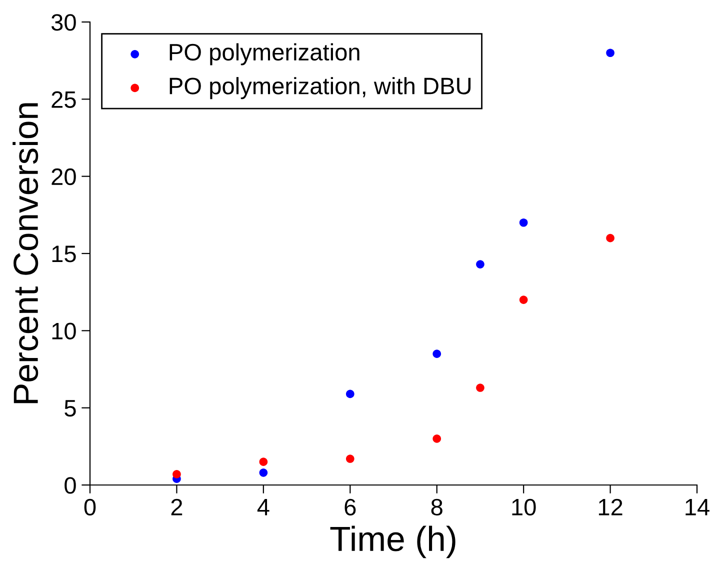 This screenshot has width=712, height=565. Describe the element at coordinates (350, 507) in the screenshot. I see `x-tick-label: 6` at that location.